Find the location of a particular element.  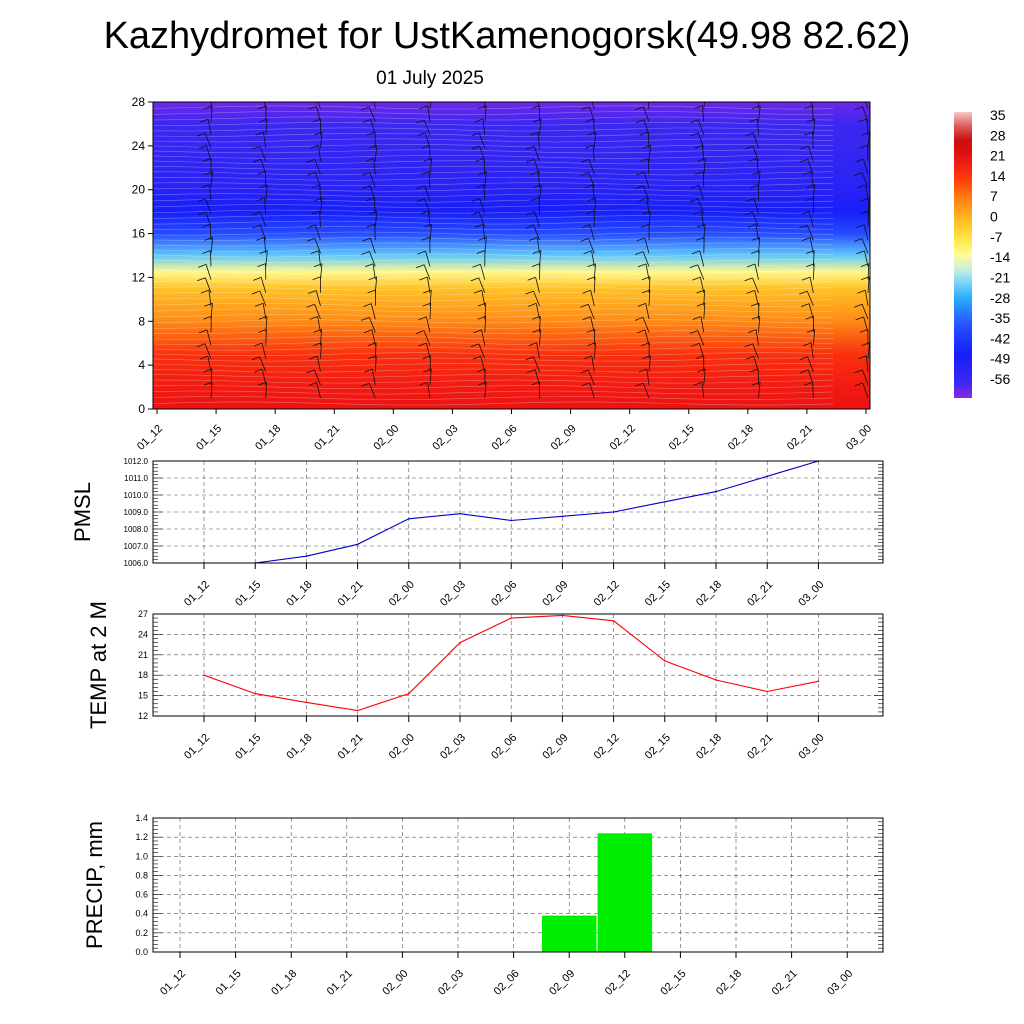

x-tick-label: 01_18 is located at coordinates (268, 438).